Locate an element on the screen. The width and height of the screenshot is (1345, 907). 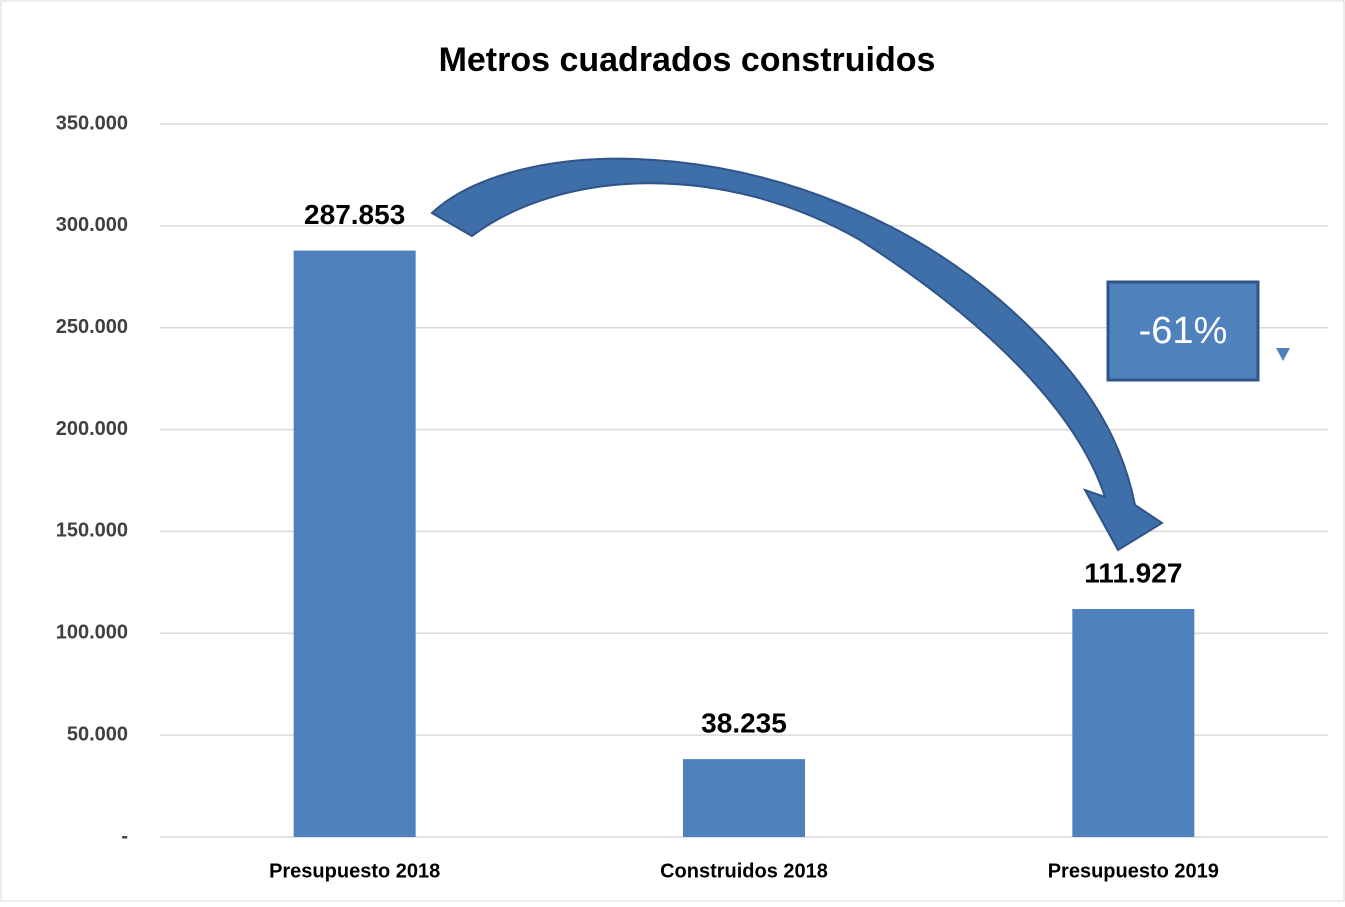
y-tick-label: 200.000 is located at coordinates (92, 429).